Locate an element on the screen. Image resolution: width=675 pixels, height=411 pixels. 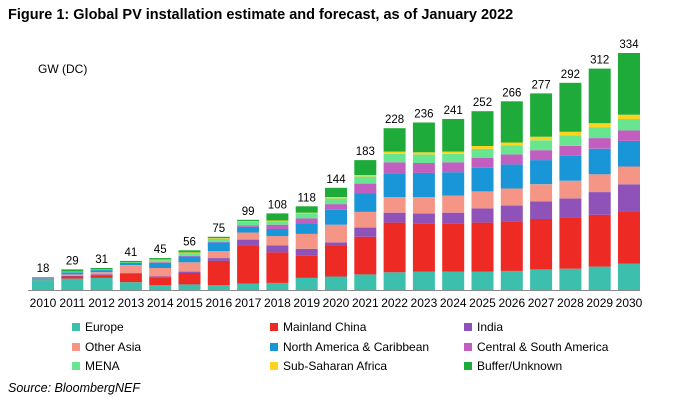
bar-segment-sub-saharan-africa-2020 is located at coordinates (336, 198).